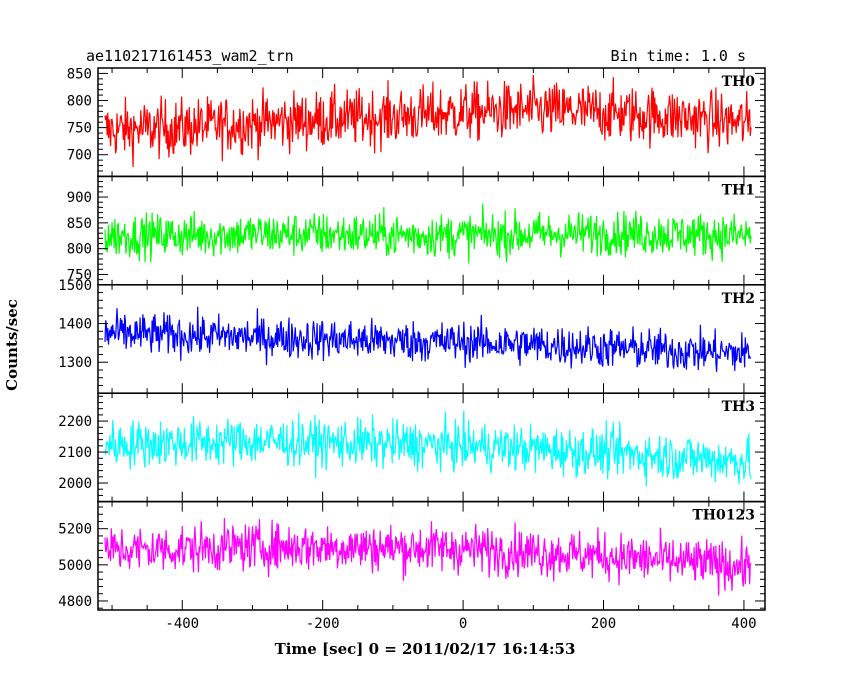 The width and height of the screenshot is (850, 680). I want to click on panel-label-th3: TH3, so click(738, 407).